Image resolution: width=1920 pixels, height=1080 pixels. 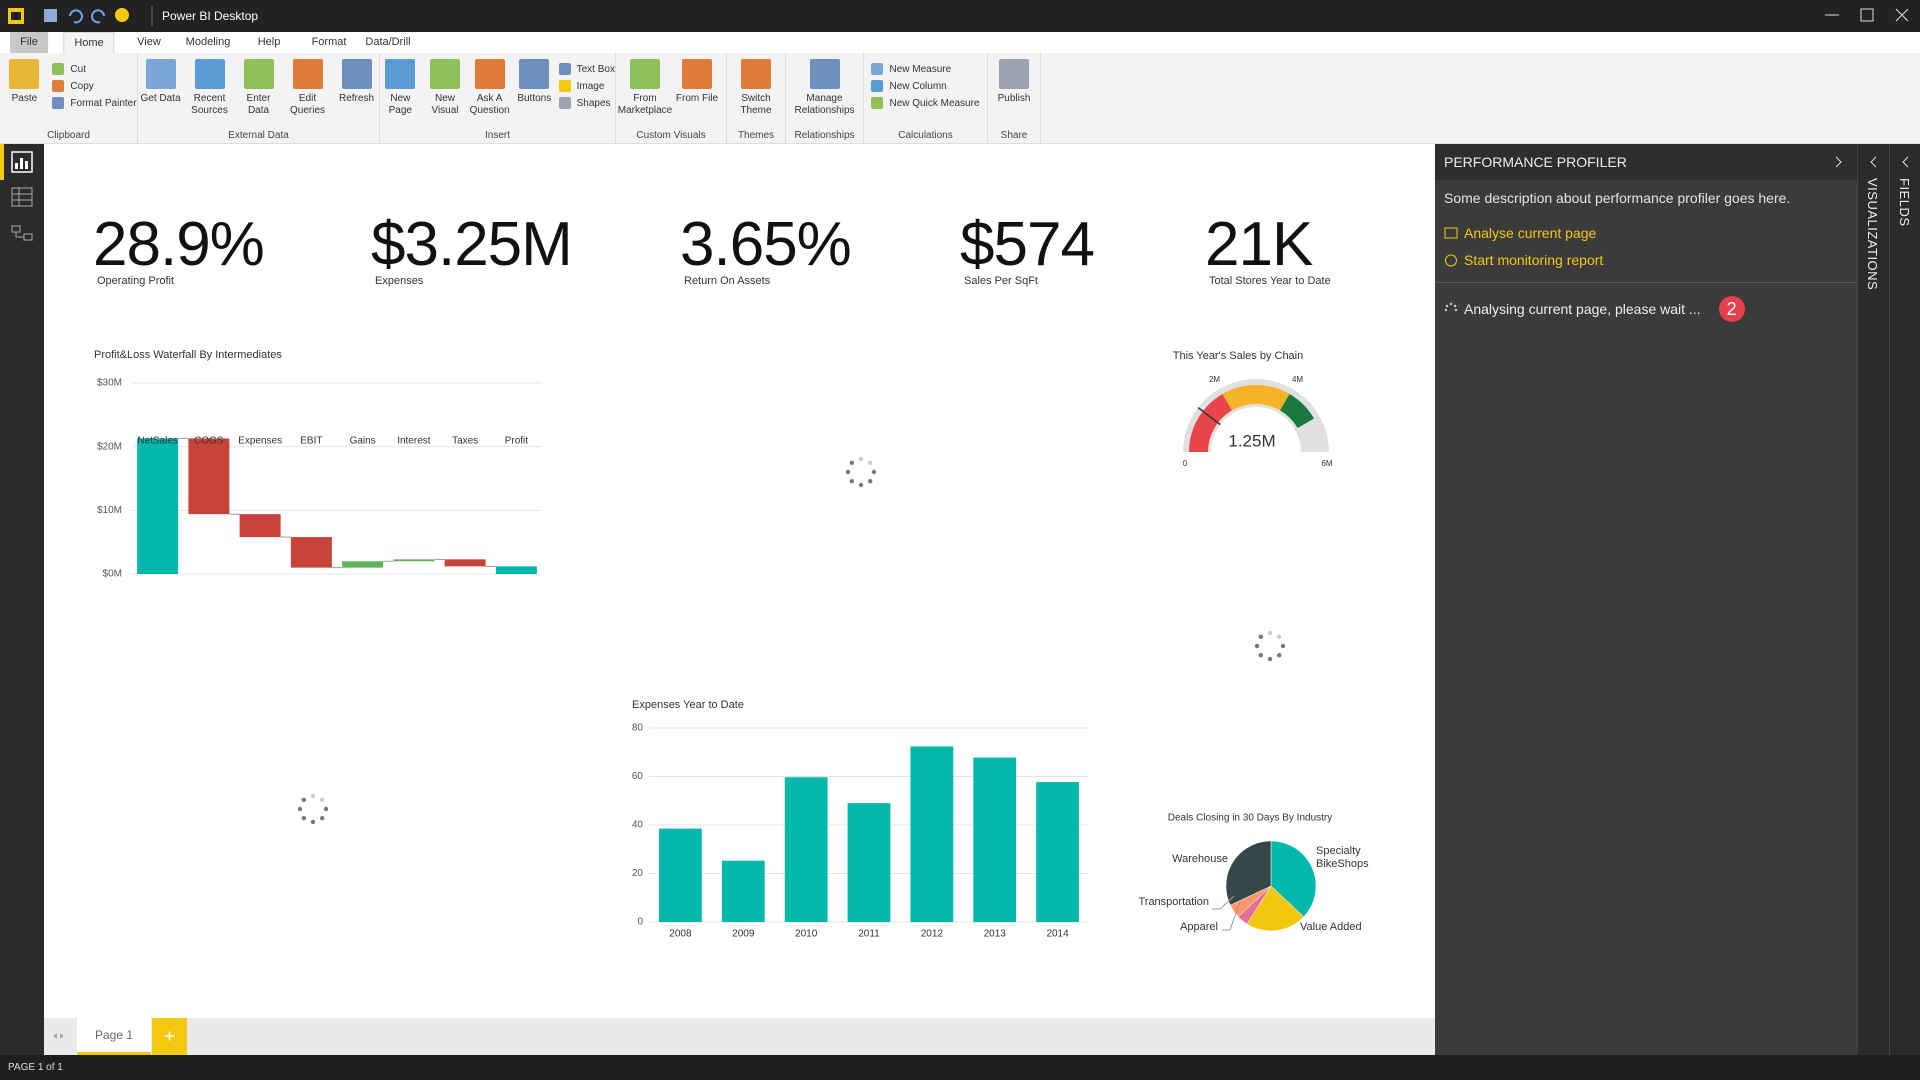 What do you see at coordinates (16, 229) in the screenshot?
I see `model-view` at bounding box center [16, 229].